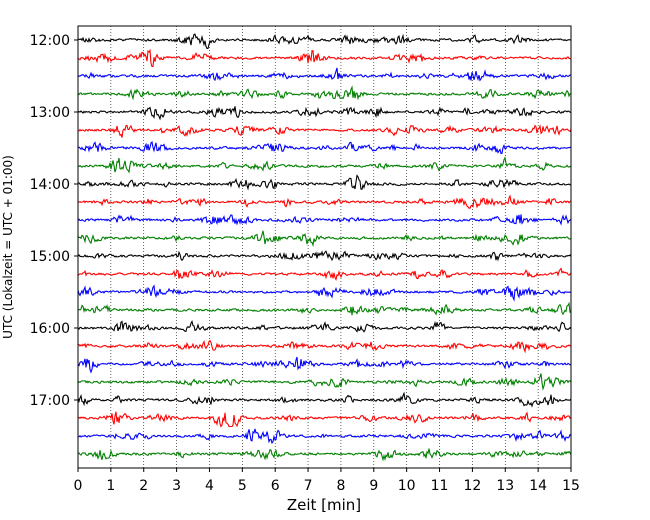  I want to click on x-tick-label: 12, so click(472, 486).